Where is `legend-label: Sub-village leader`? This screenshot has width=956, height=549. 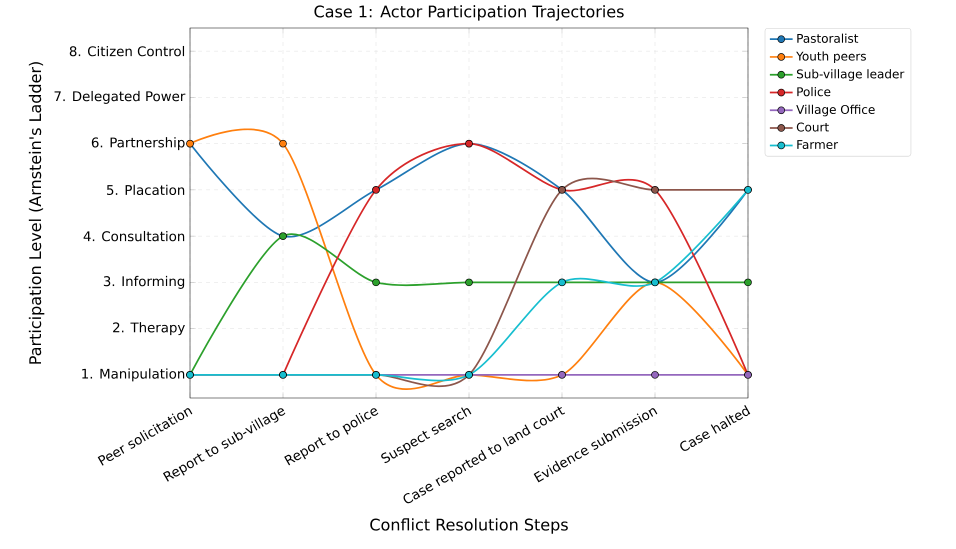 legend-label: Sub-village leader is located at coordinates (850, 75).